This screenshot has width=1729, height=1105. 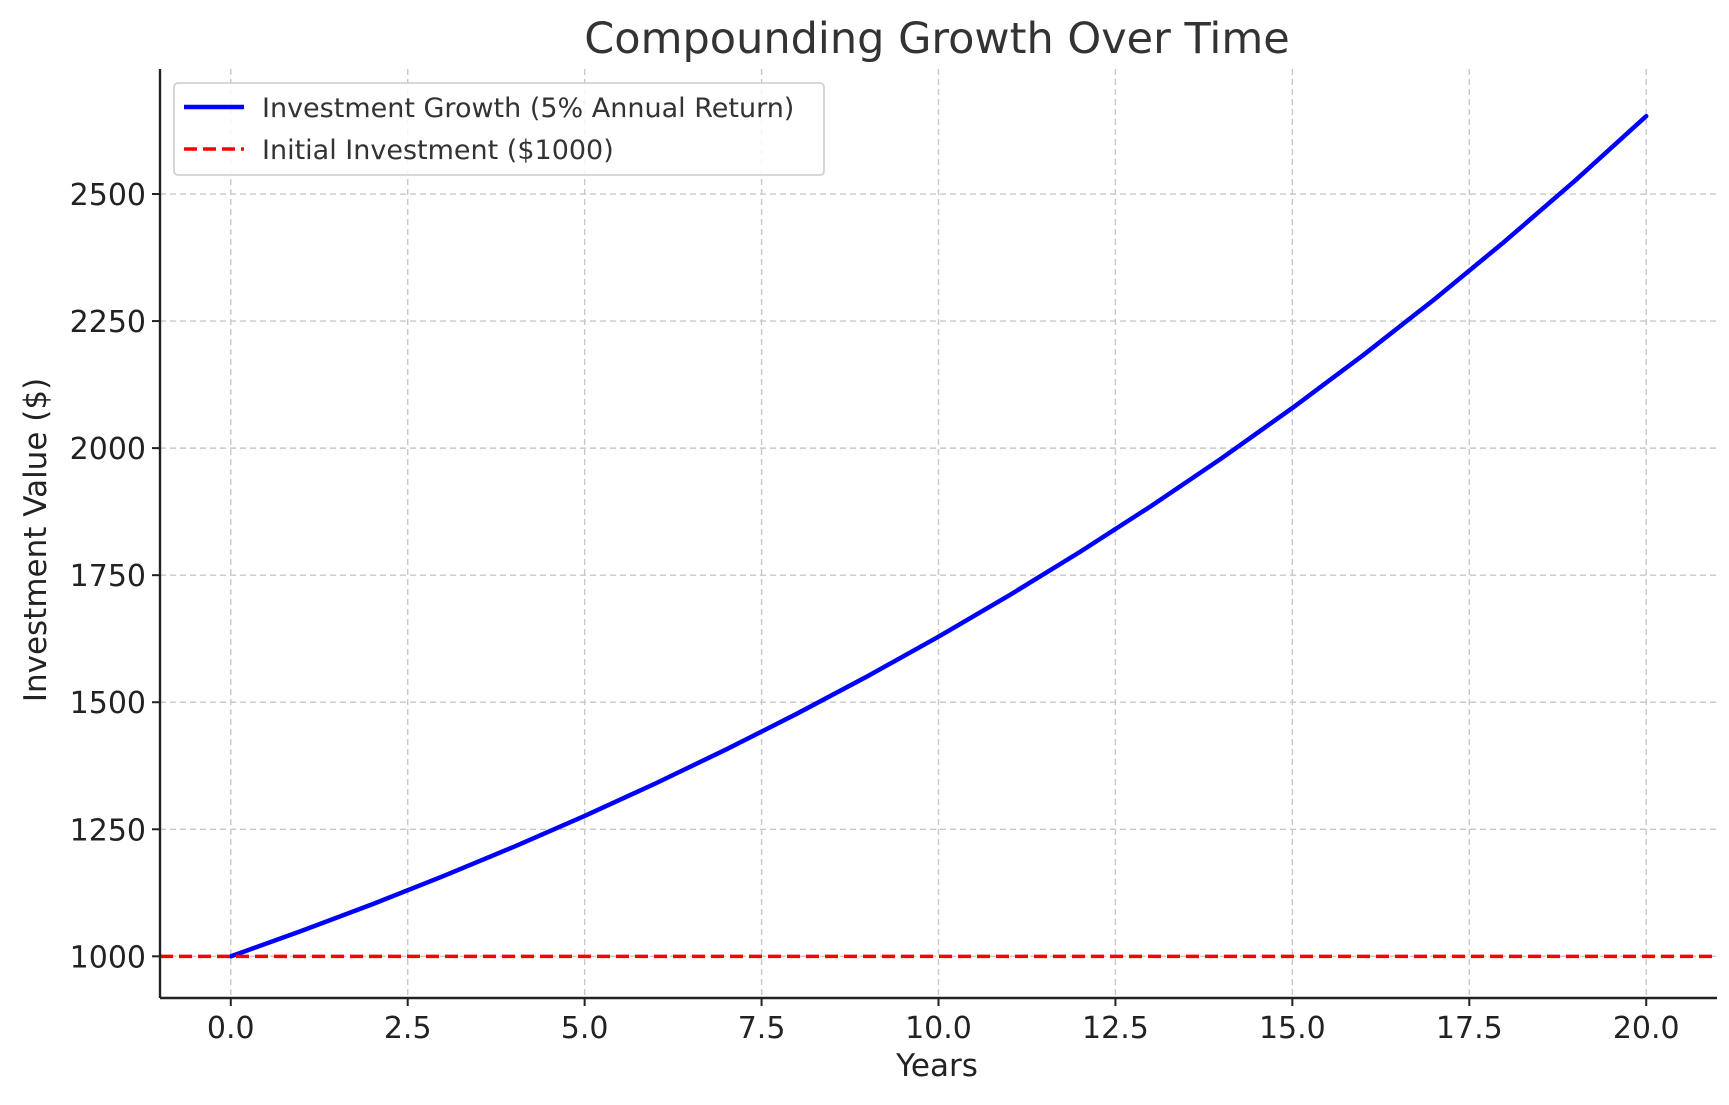 I want to click on legend-box, so click(x=499, y=129).